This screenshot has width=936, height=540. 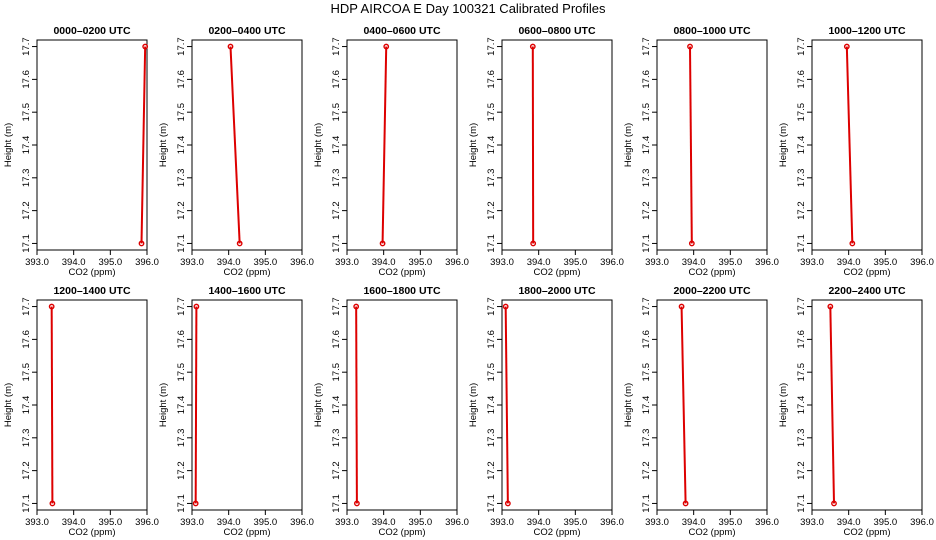 I want to click on panel-title: 1400–1600 UTC, so click(x=246, y=291).